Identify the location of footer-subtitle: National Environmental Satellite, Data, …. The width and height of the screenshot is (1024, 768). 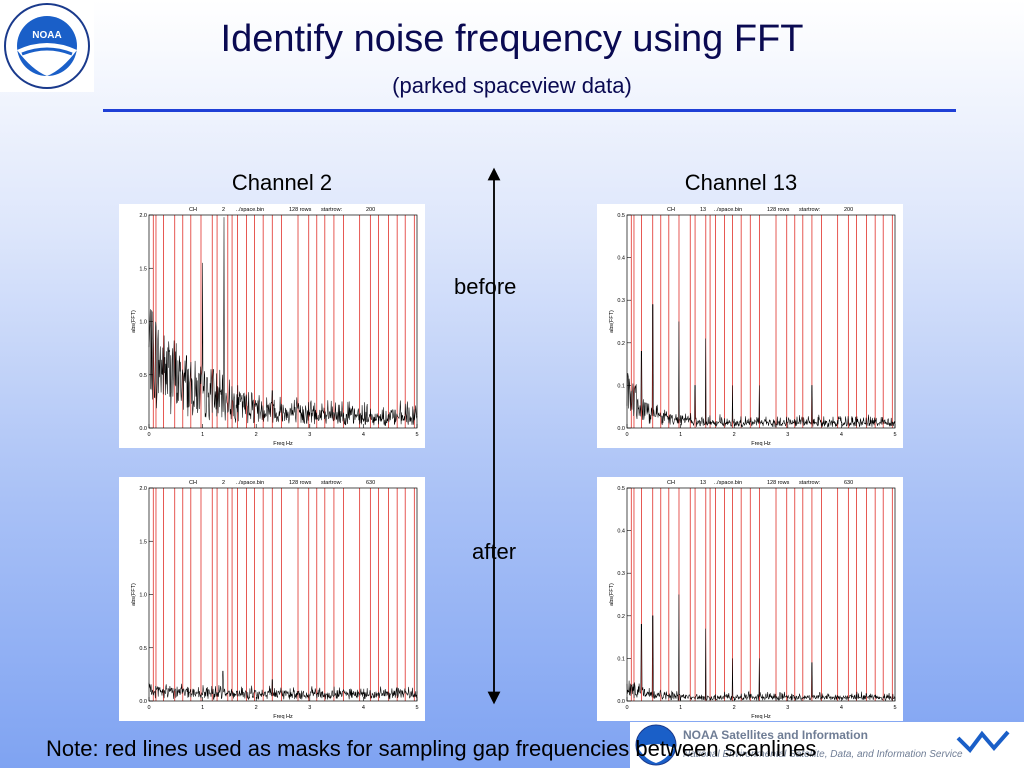
(823, 754).